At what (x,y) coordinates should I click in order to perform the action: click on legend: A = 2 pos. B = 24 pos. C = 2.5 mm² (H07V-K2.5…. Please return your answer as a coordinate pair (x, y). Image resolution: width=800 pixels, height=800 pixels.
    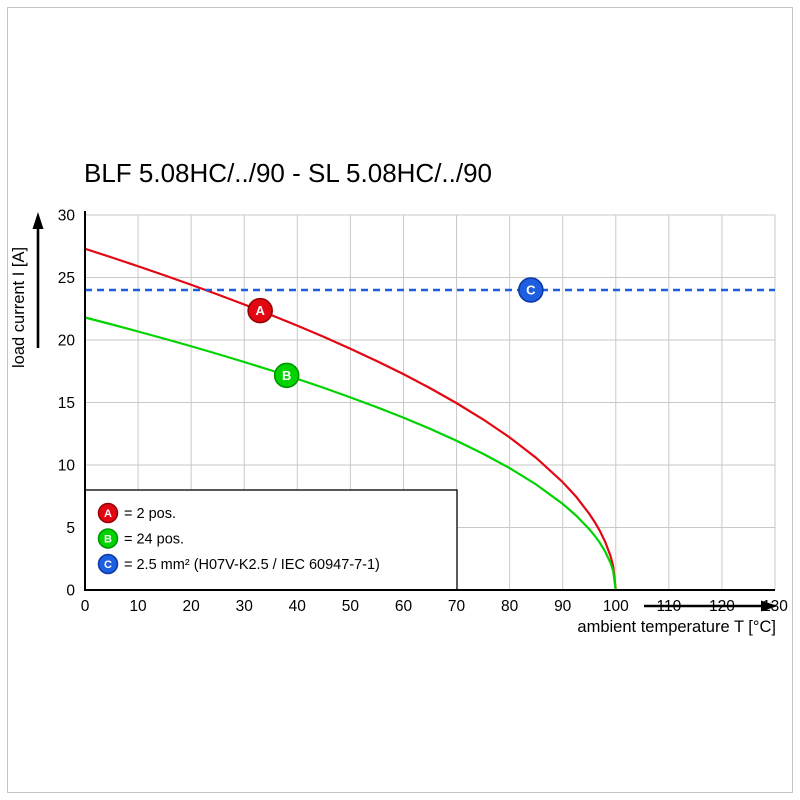
    Looking at the image, I should click on (271, 540).